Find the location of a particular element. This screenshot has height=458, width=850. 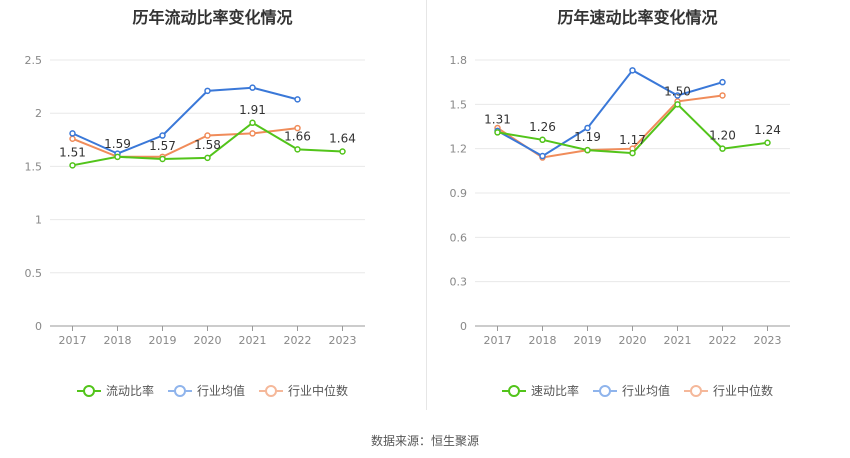

legend-item-current-ratio: 流动比率 is located at coordinates (115, 390).